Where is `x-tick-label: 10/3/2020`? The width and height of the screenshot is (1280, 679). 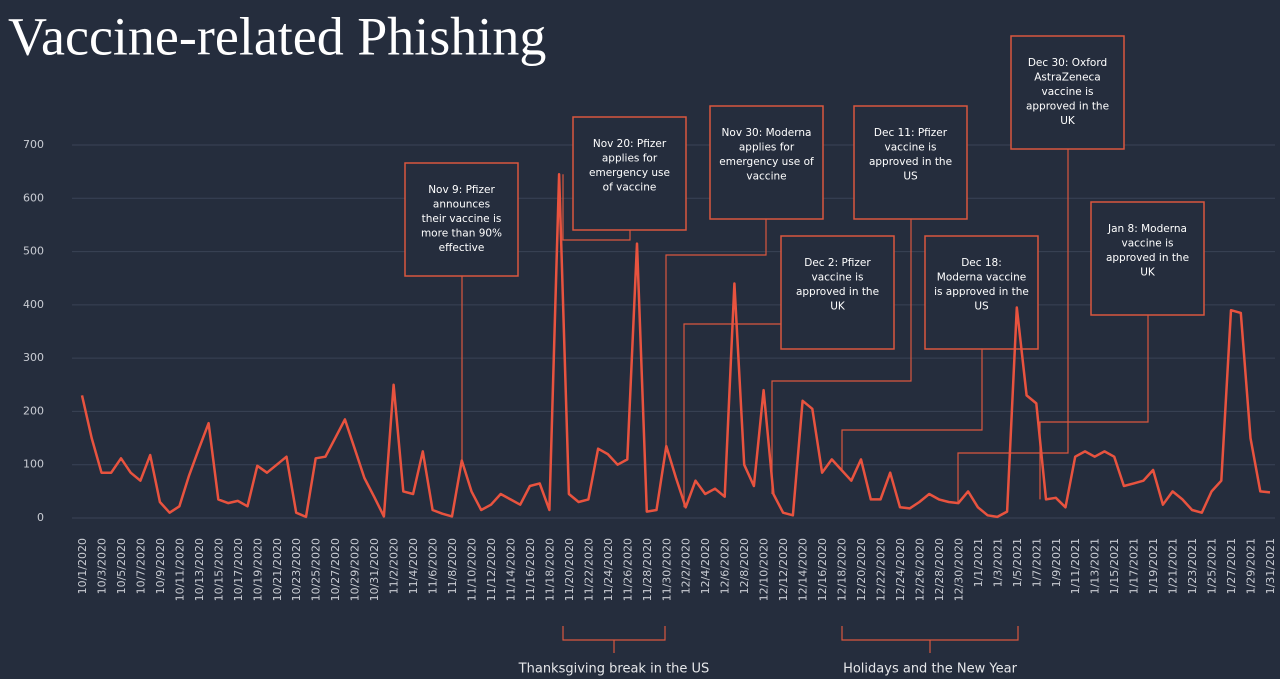 x-tick-label: 10/3/2020 is located at coordinates (101, 566).